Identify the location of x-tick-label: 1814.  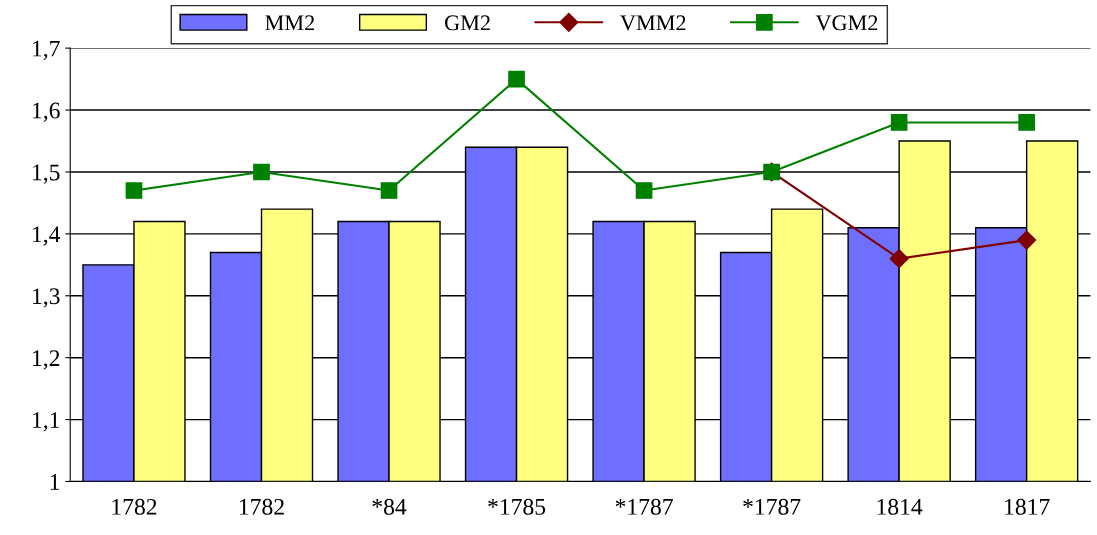
(900, 506).